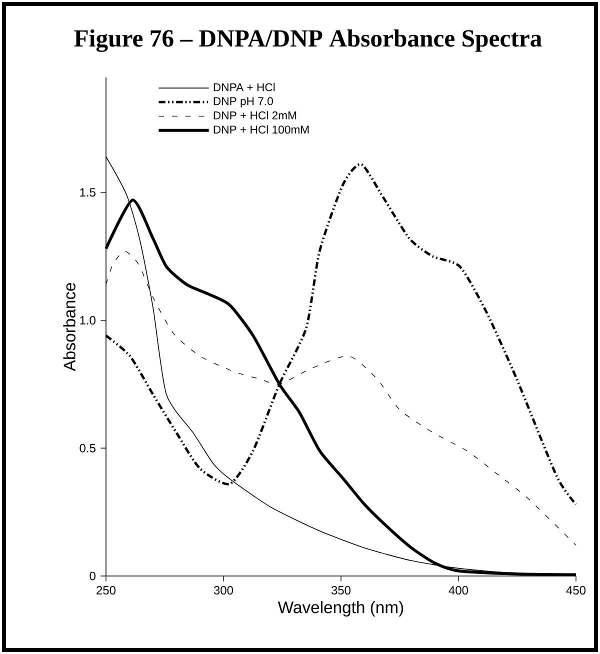 The image size is (600, 654). What do you see at coordinates (88, 448) in the screenshot?
I see `y-tick-label: 0.5` at bounding box center [88, 448].